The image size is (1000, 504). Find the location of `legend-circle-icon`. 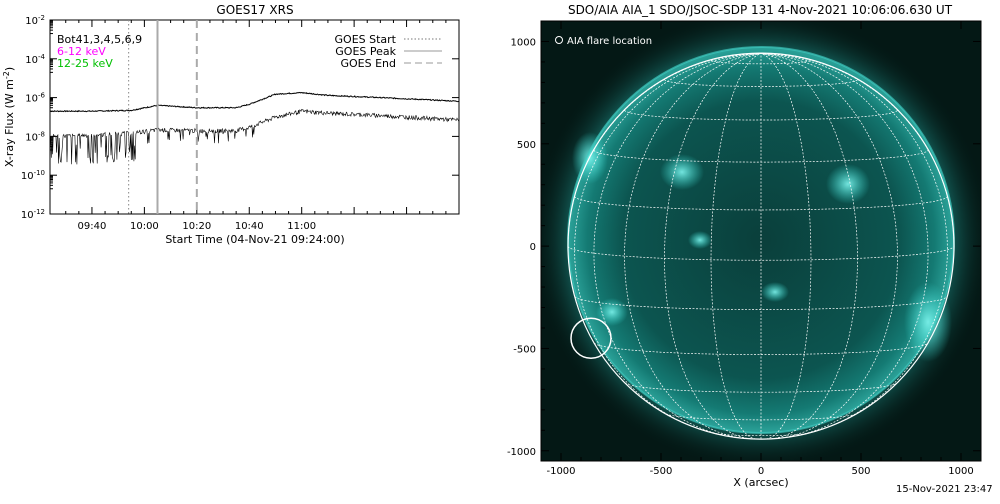

legend-circle-icon is located at coordinates (559, 40).